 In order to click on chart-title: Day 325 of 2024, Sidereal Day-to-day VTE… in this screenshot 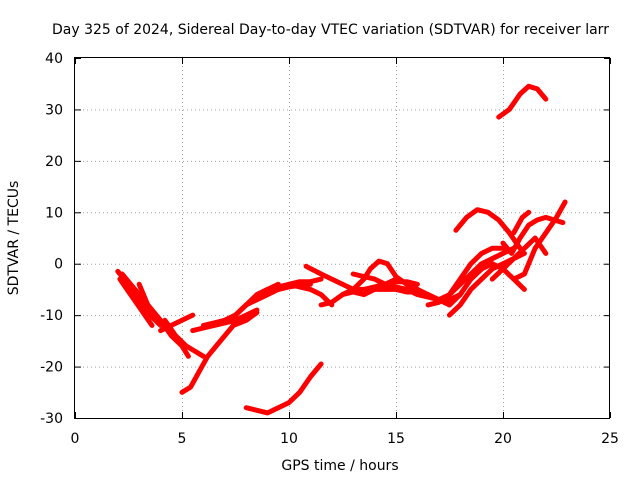, I will do `click(330, 30)`.